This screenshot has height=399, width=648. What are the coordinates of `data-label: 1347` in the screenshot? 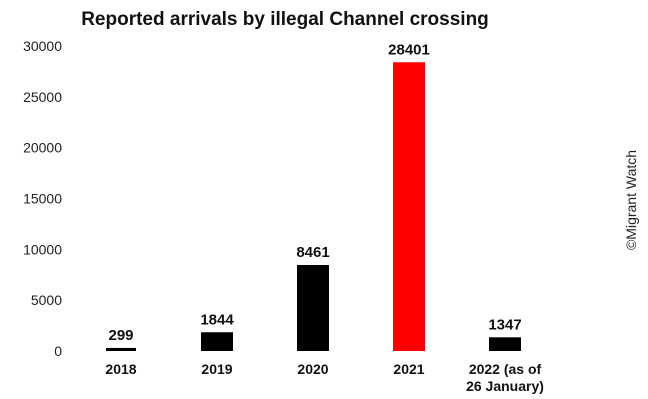 It's located at (504, 324).